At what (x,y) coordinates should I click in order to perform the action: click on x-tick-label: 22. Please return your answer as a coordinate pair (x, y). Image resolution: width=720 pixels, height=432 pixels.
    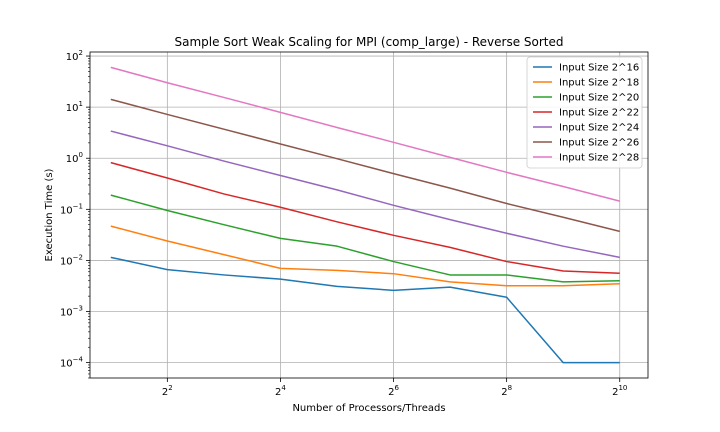
    Looking at the image, I should click on (167, 391).